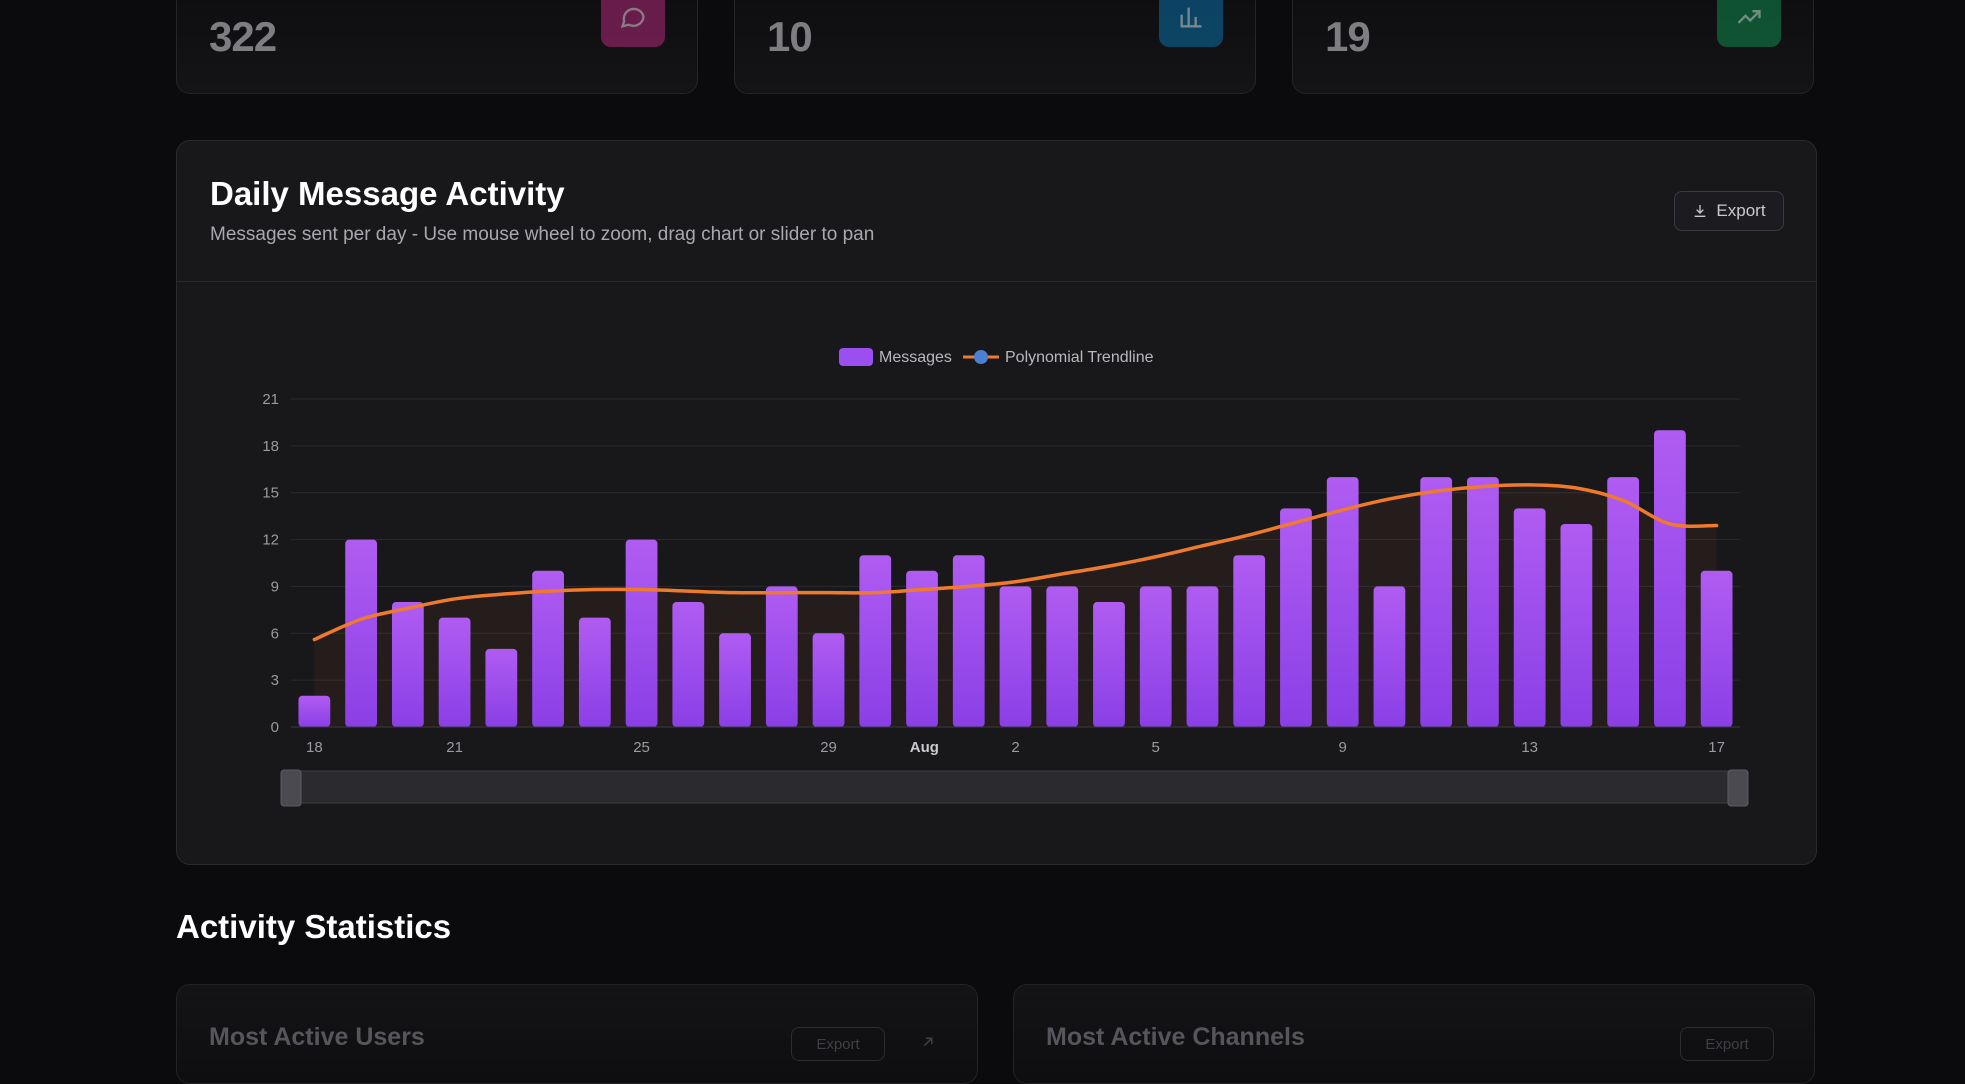 The image size is (1965, 1084). What do you see at coordinates (790, 36) in the screenshot?
I see `stat-value: 10` at bounding box center [790, 36].